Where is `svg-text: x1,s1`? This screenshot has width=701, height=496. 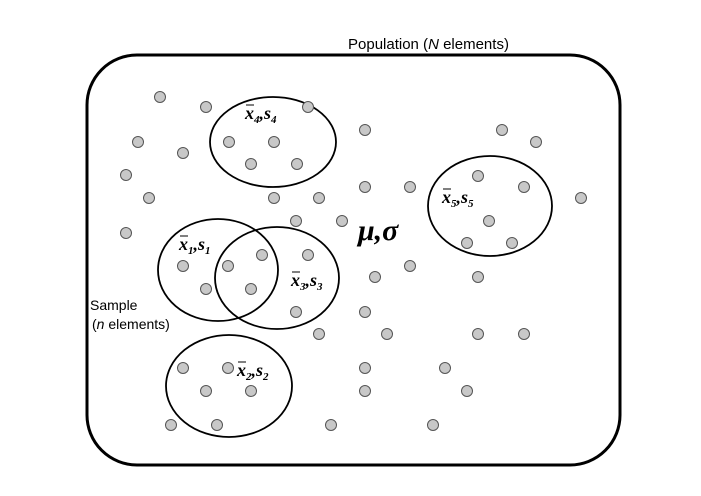 svg-text: x1,s1 is located at coordinates (194, 245).